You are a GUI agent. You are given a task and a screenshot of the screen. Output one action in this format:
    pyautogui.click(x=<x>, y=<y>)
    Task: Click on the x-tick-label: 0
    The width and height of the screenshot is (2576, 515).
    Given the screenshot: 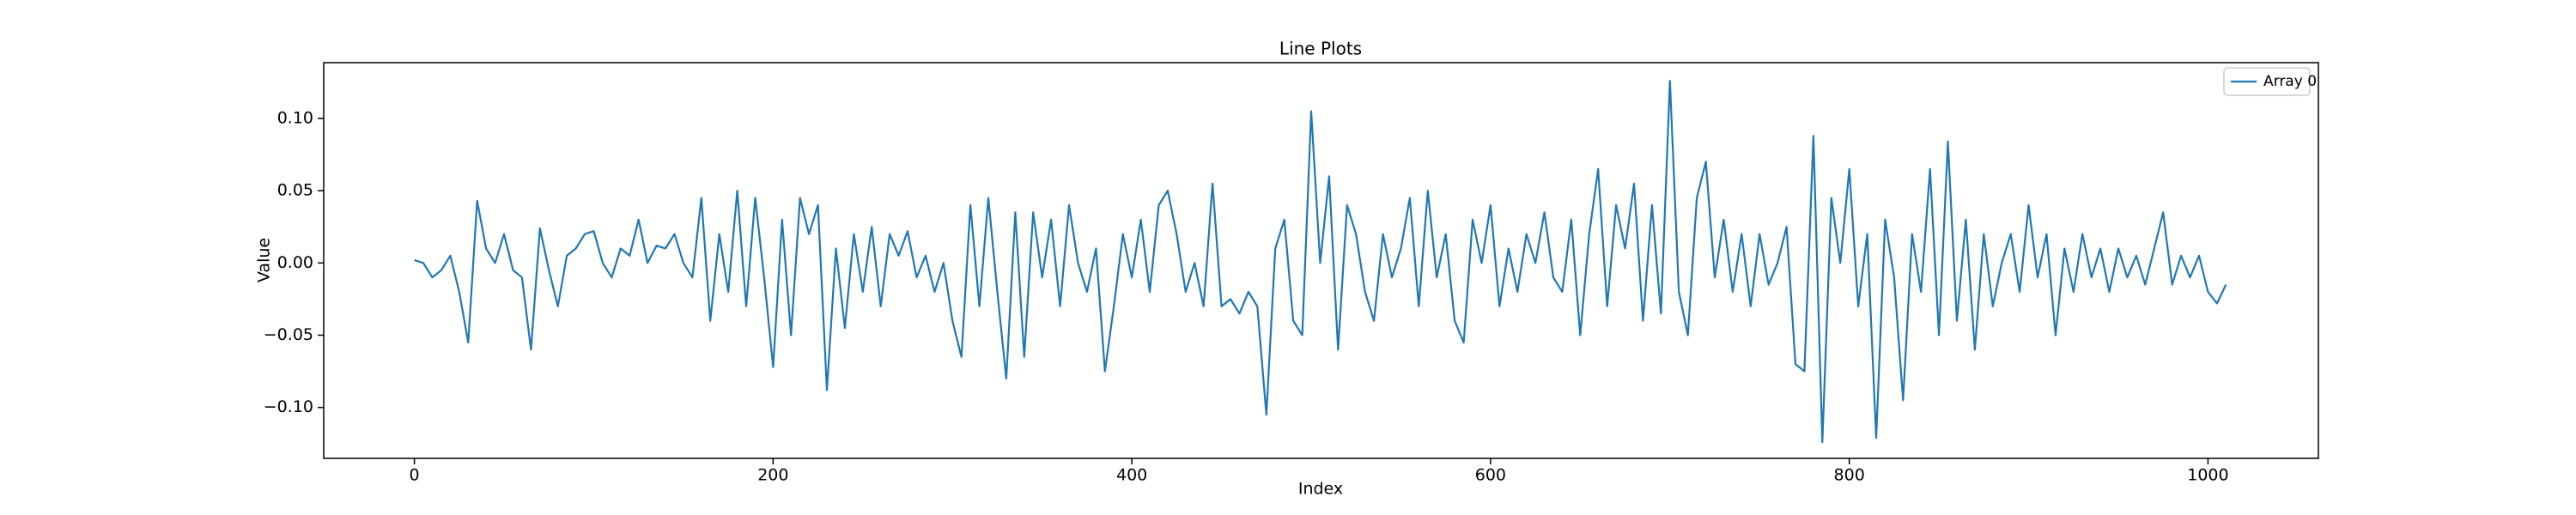 What is the action you would take?
    pyautogui.click(x=415, y=475)
    